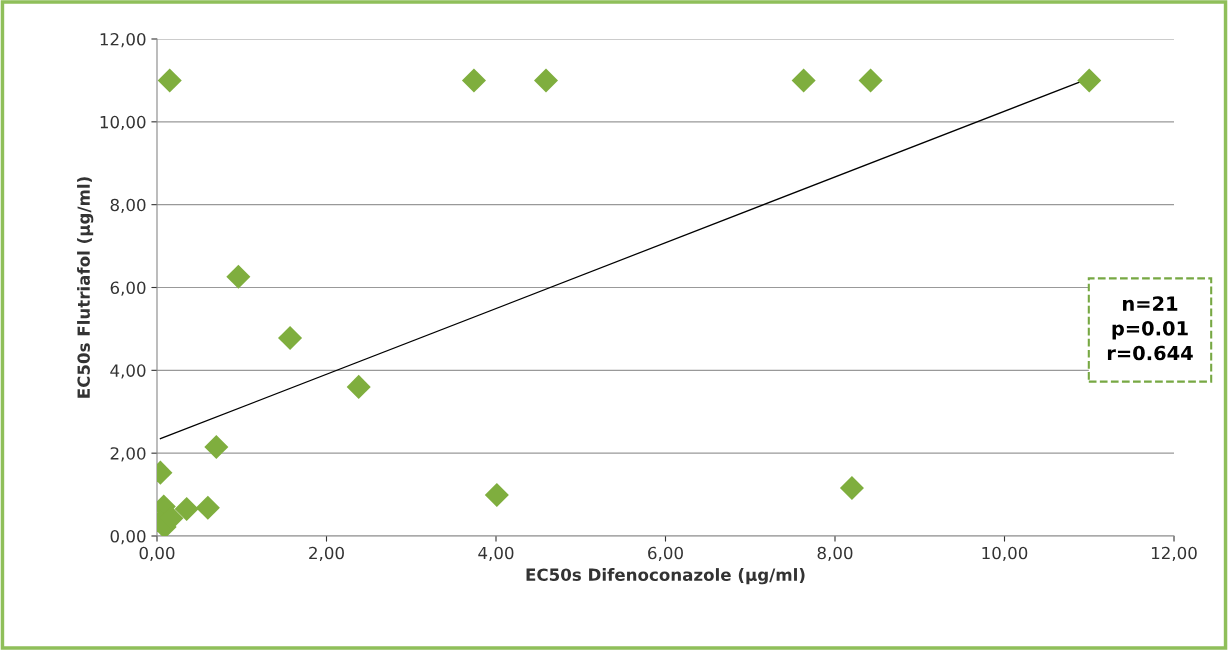 The width and height of the screenshot is (1228, 650). I want to click on x-tick-label: 2,00, so click(326, 554).